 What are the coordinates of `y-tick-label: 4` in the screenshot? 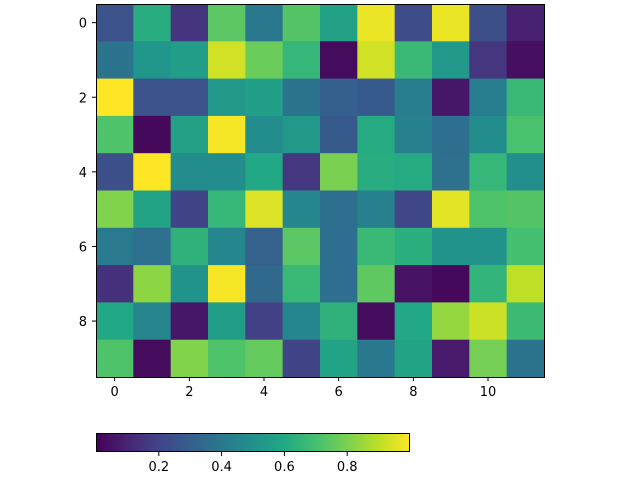 It's located at (83, 173).